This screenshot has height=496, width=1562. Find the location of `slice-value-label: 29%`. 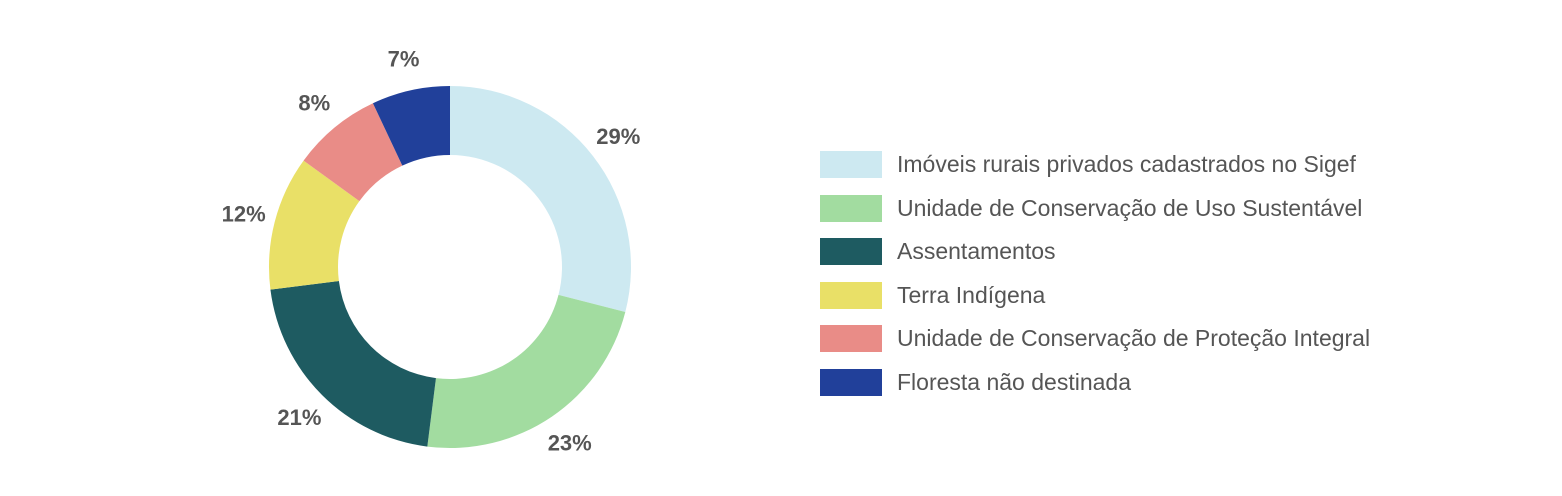

slice-value-label: 29% is located at coordinates (618, 136).